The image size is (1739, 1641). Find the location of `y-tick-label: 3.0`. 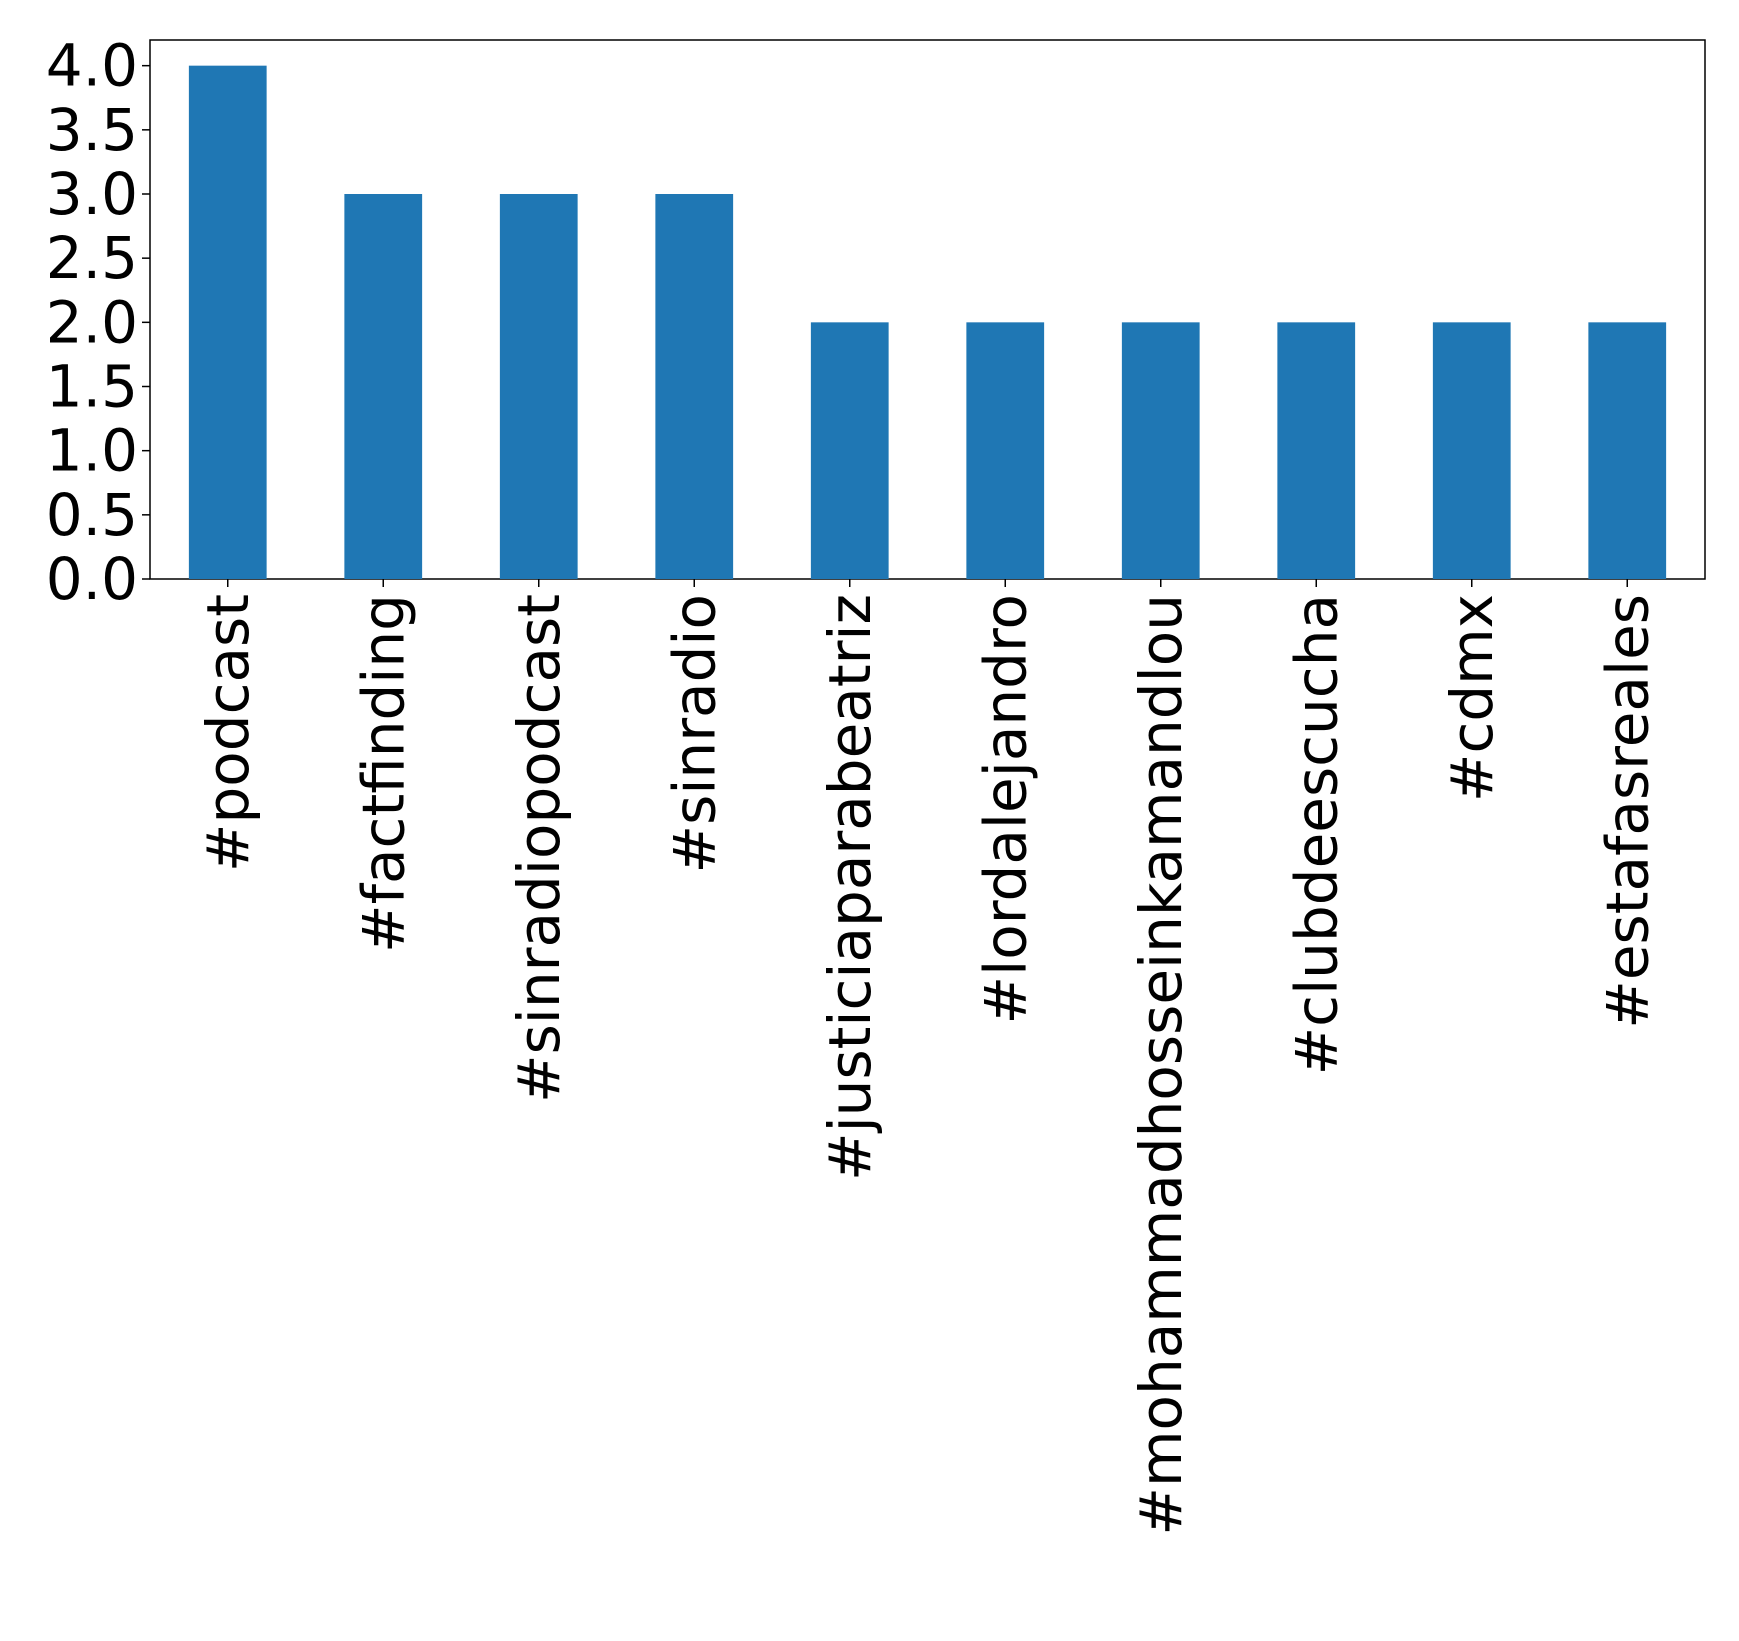

y-tick-label: 3.0 is located at coordinates (92, 194).